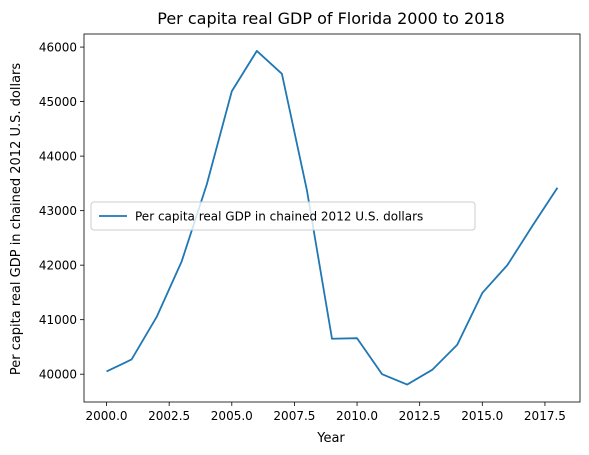 This screenshot has height=455, width=589. Describe the element at coordinates (357, 416) in the screenshot. I see `x-tick-label: 2010.0` at that location.